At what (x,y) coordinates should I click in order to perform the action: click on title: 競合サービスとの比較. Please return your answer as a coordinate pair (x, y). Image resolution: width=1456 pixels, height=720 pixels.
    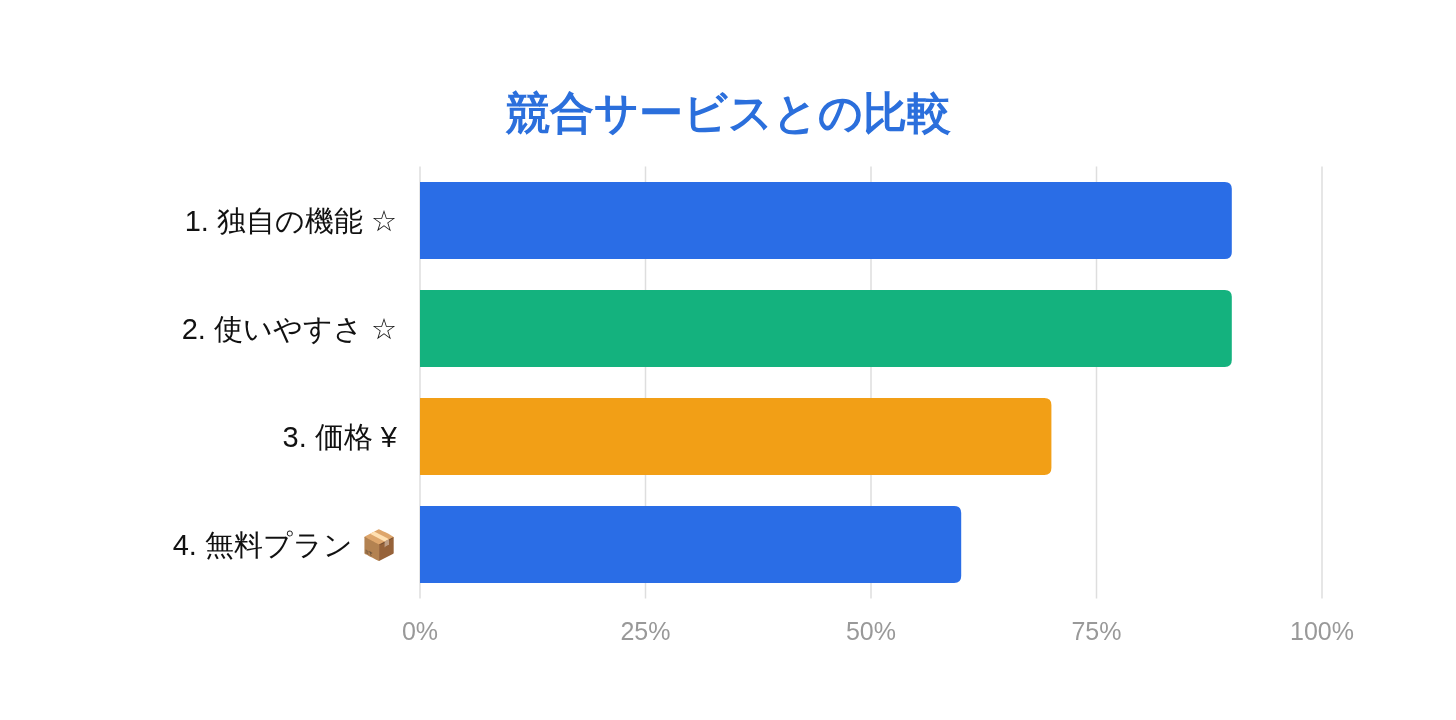
    Looking at the image, I should click on (728, 112).